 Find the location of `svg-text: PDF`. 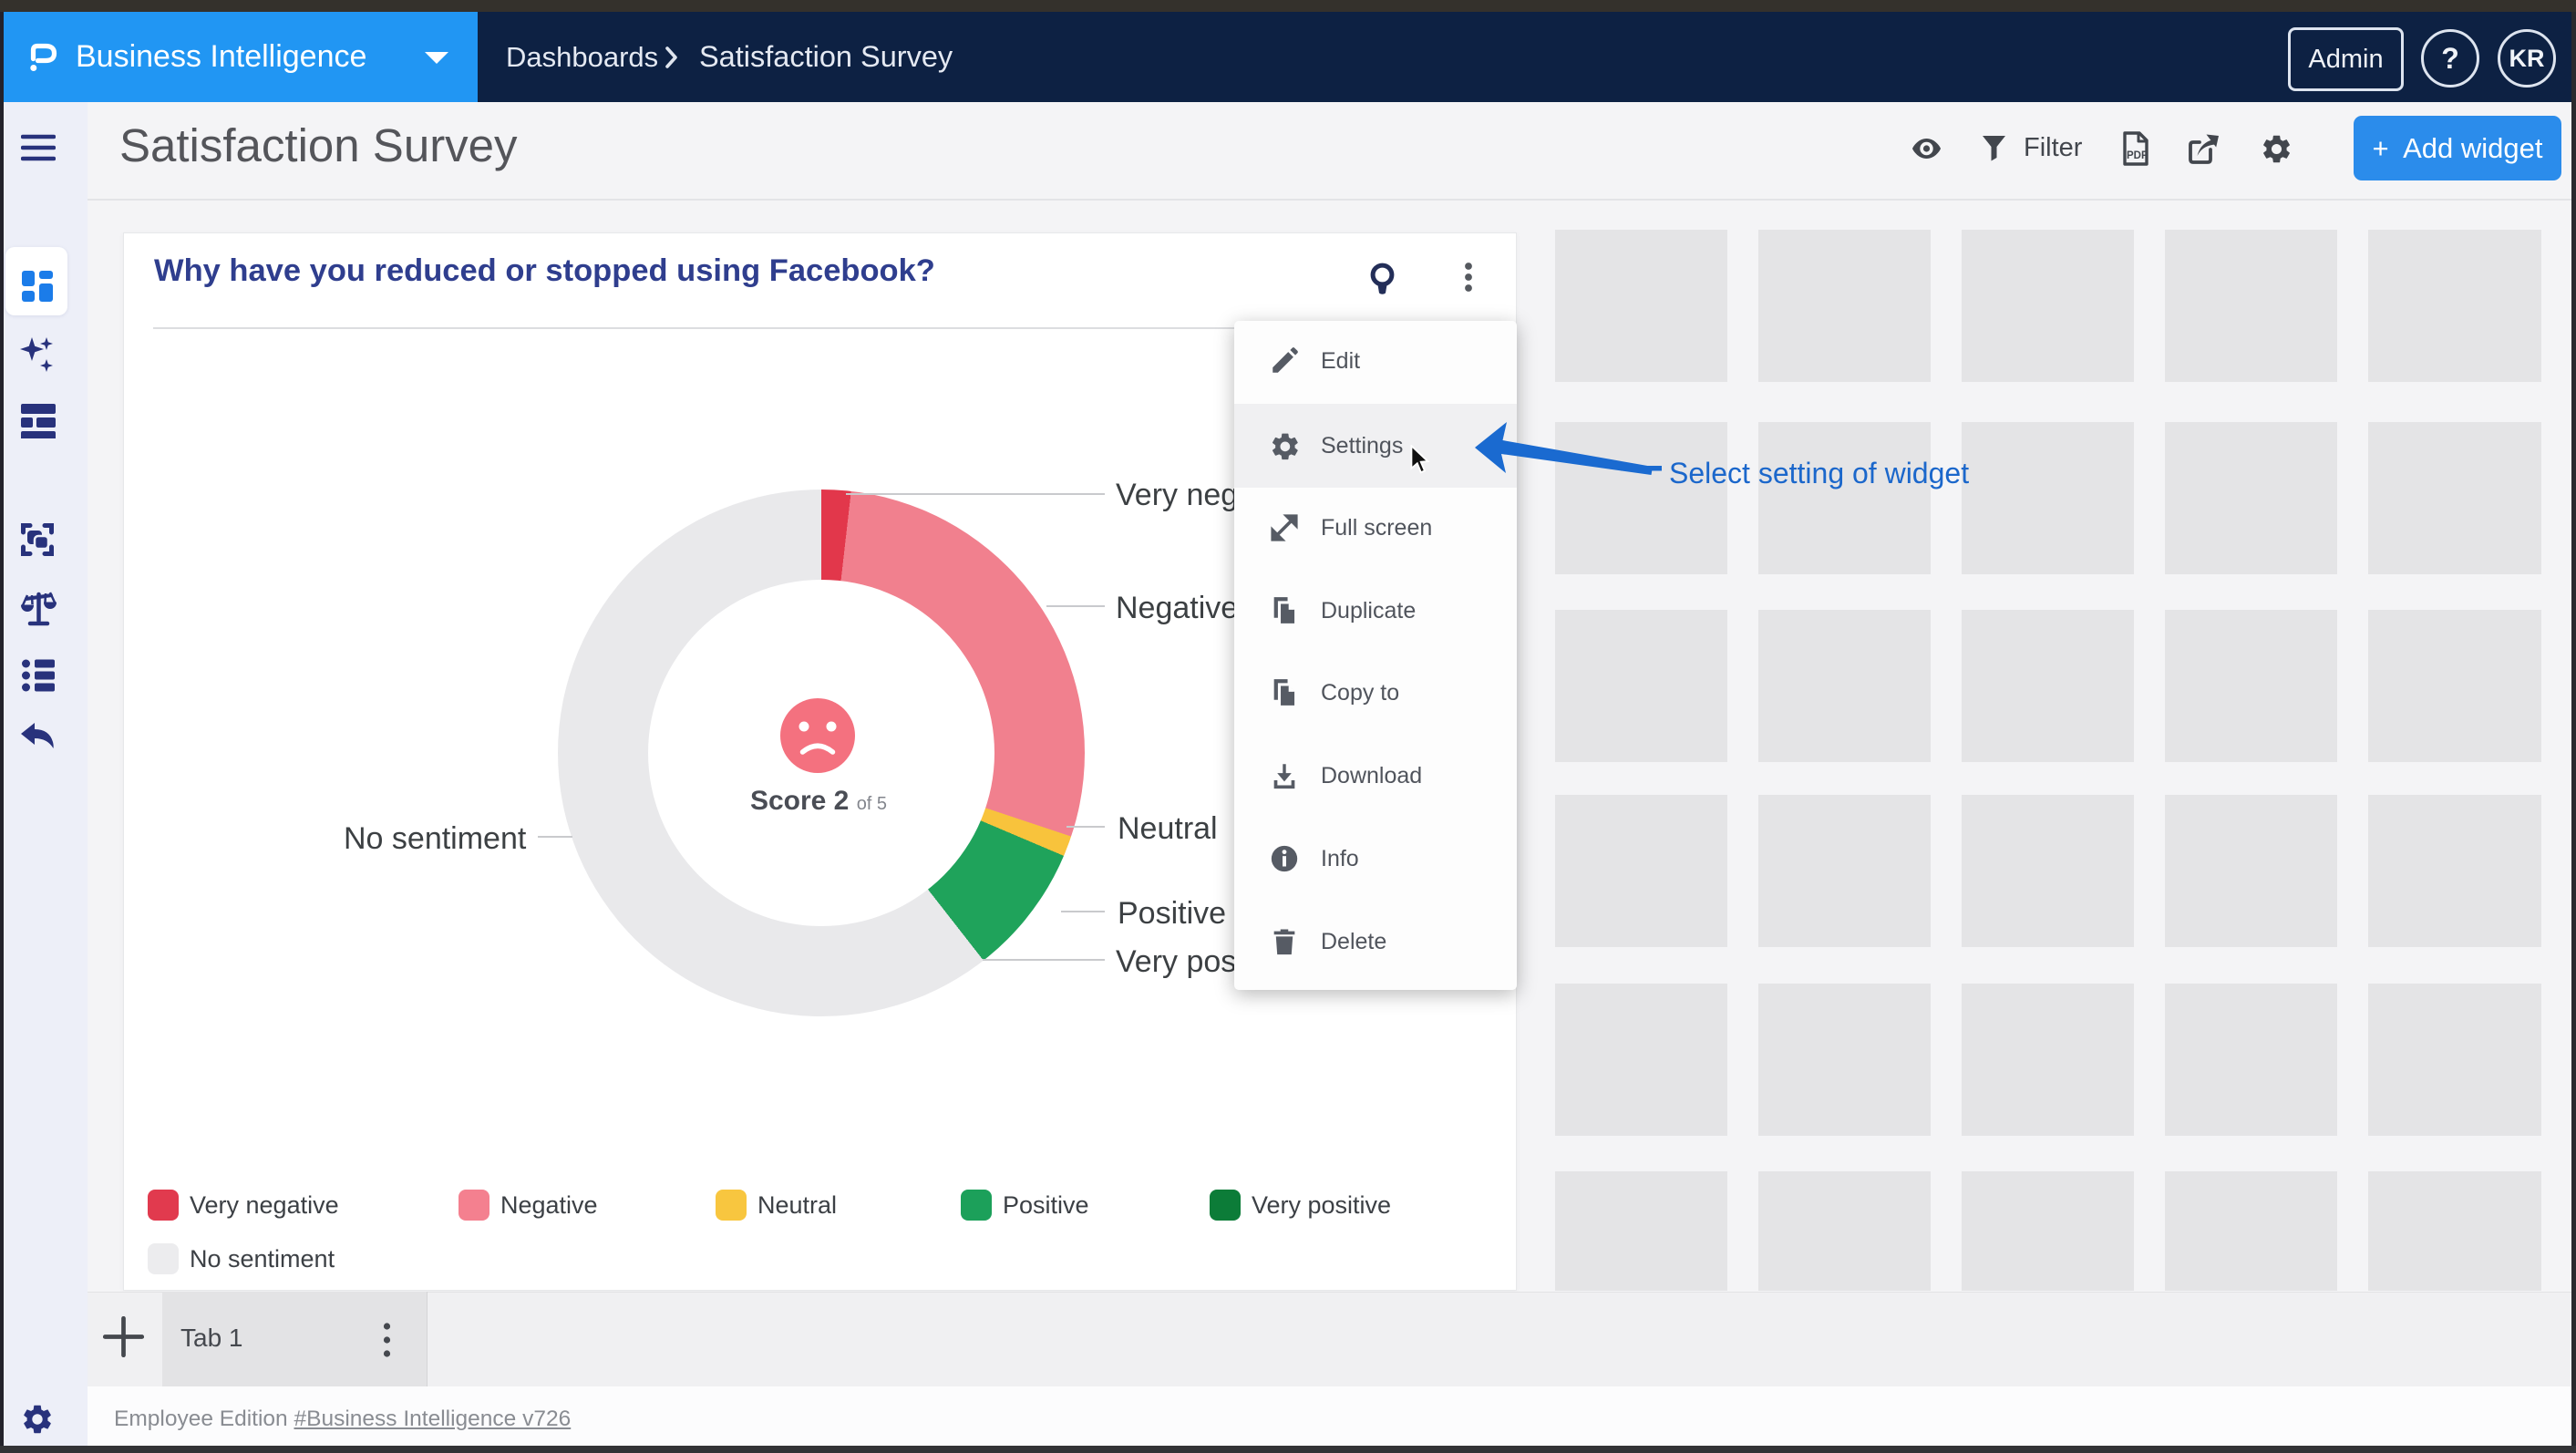

svg-text: PDF is located at coordinates (2137, 156).